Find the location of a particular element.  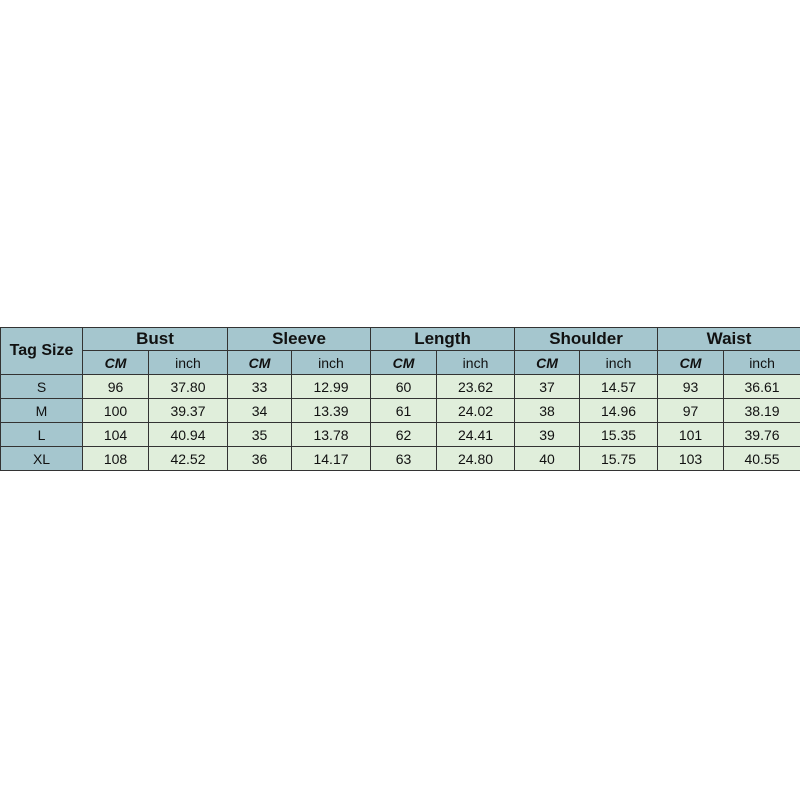

value-cell: 60 is located at coordinates (404, 386).